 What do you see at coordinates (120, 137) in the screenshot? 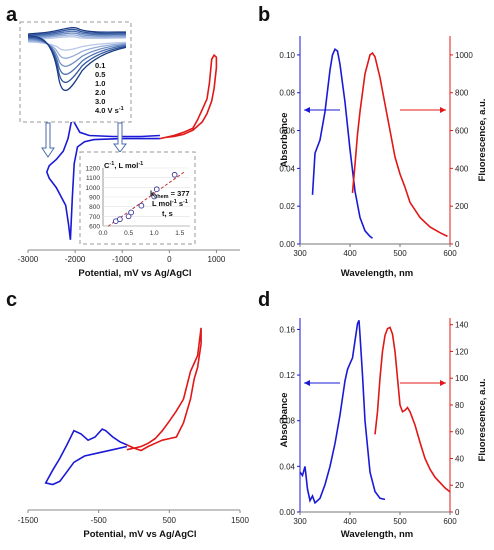
I see `inset-arrow-right` at bounding box center [120, 137].